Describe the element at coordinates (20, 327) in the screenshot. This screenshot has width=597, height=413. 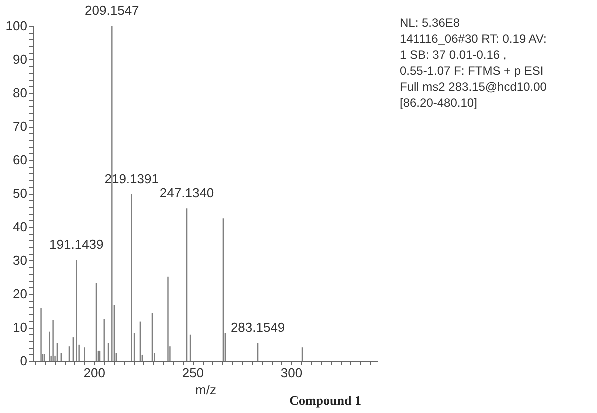
I see `y-tick-label: 10` at that location.